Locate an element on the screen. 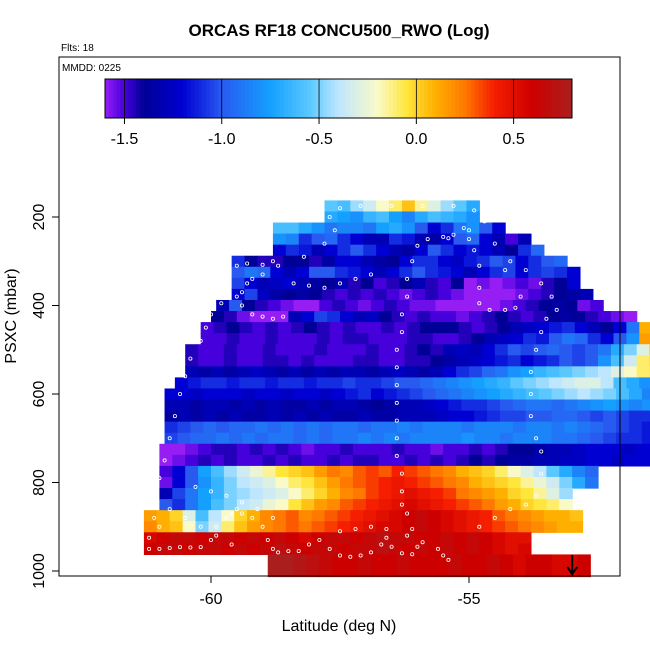 The width and height of the screenshot is (650, 650). colorbar-frame is located at coordinates (338, 98).